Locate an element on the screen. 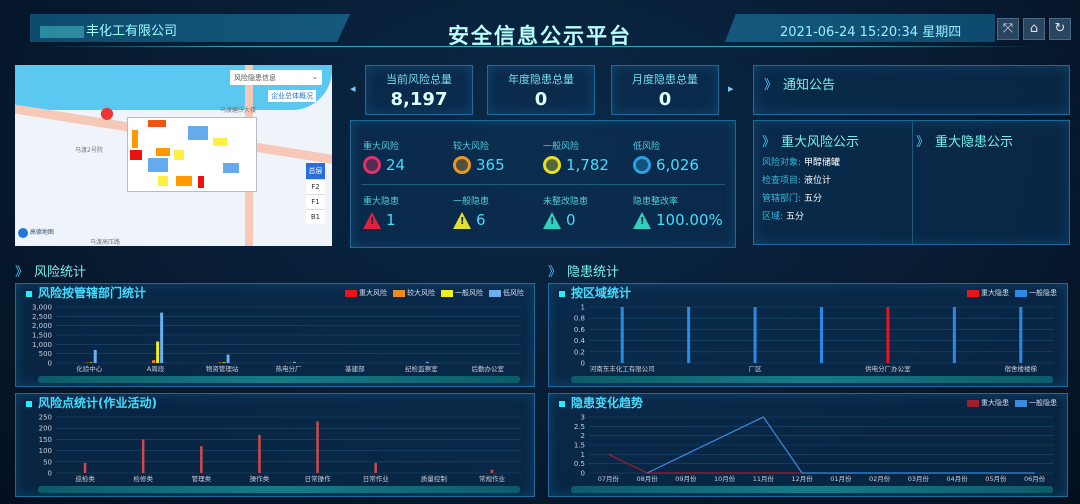  kpi-current-risk: 当前风险总量 8,197 is located at coordinates (419, 90).